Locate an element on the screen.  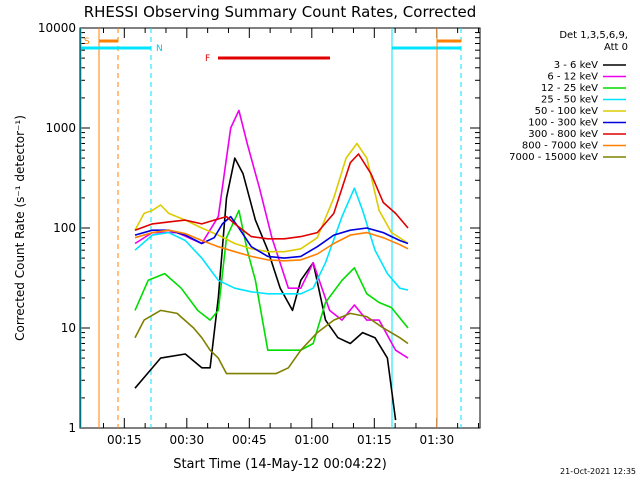
x-tick-label: 00:30 is located at coordinates (187, 440).